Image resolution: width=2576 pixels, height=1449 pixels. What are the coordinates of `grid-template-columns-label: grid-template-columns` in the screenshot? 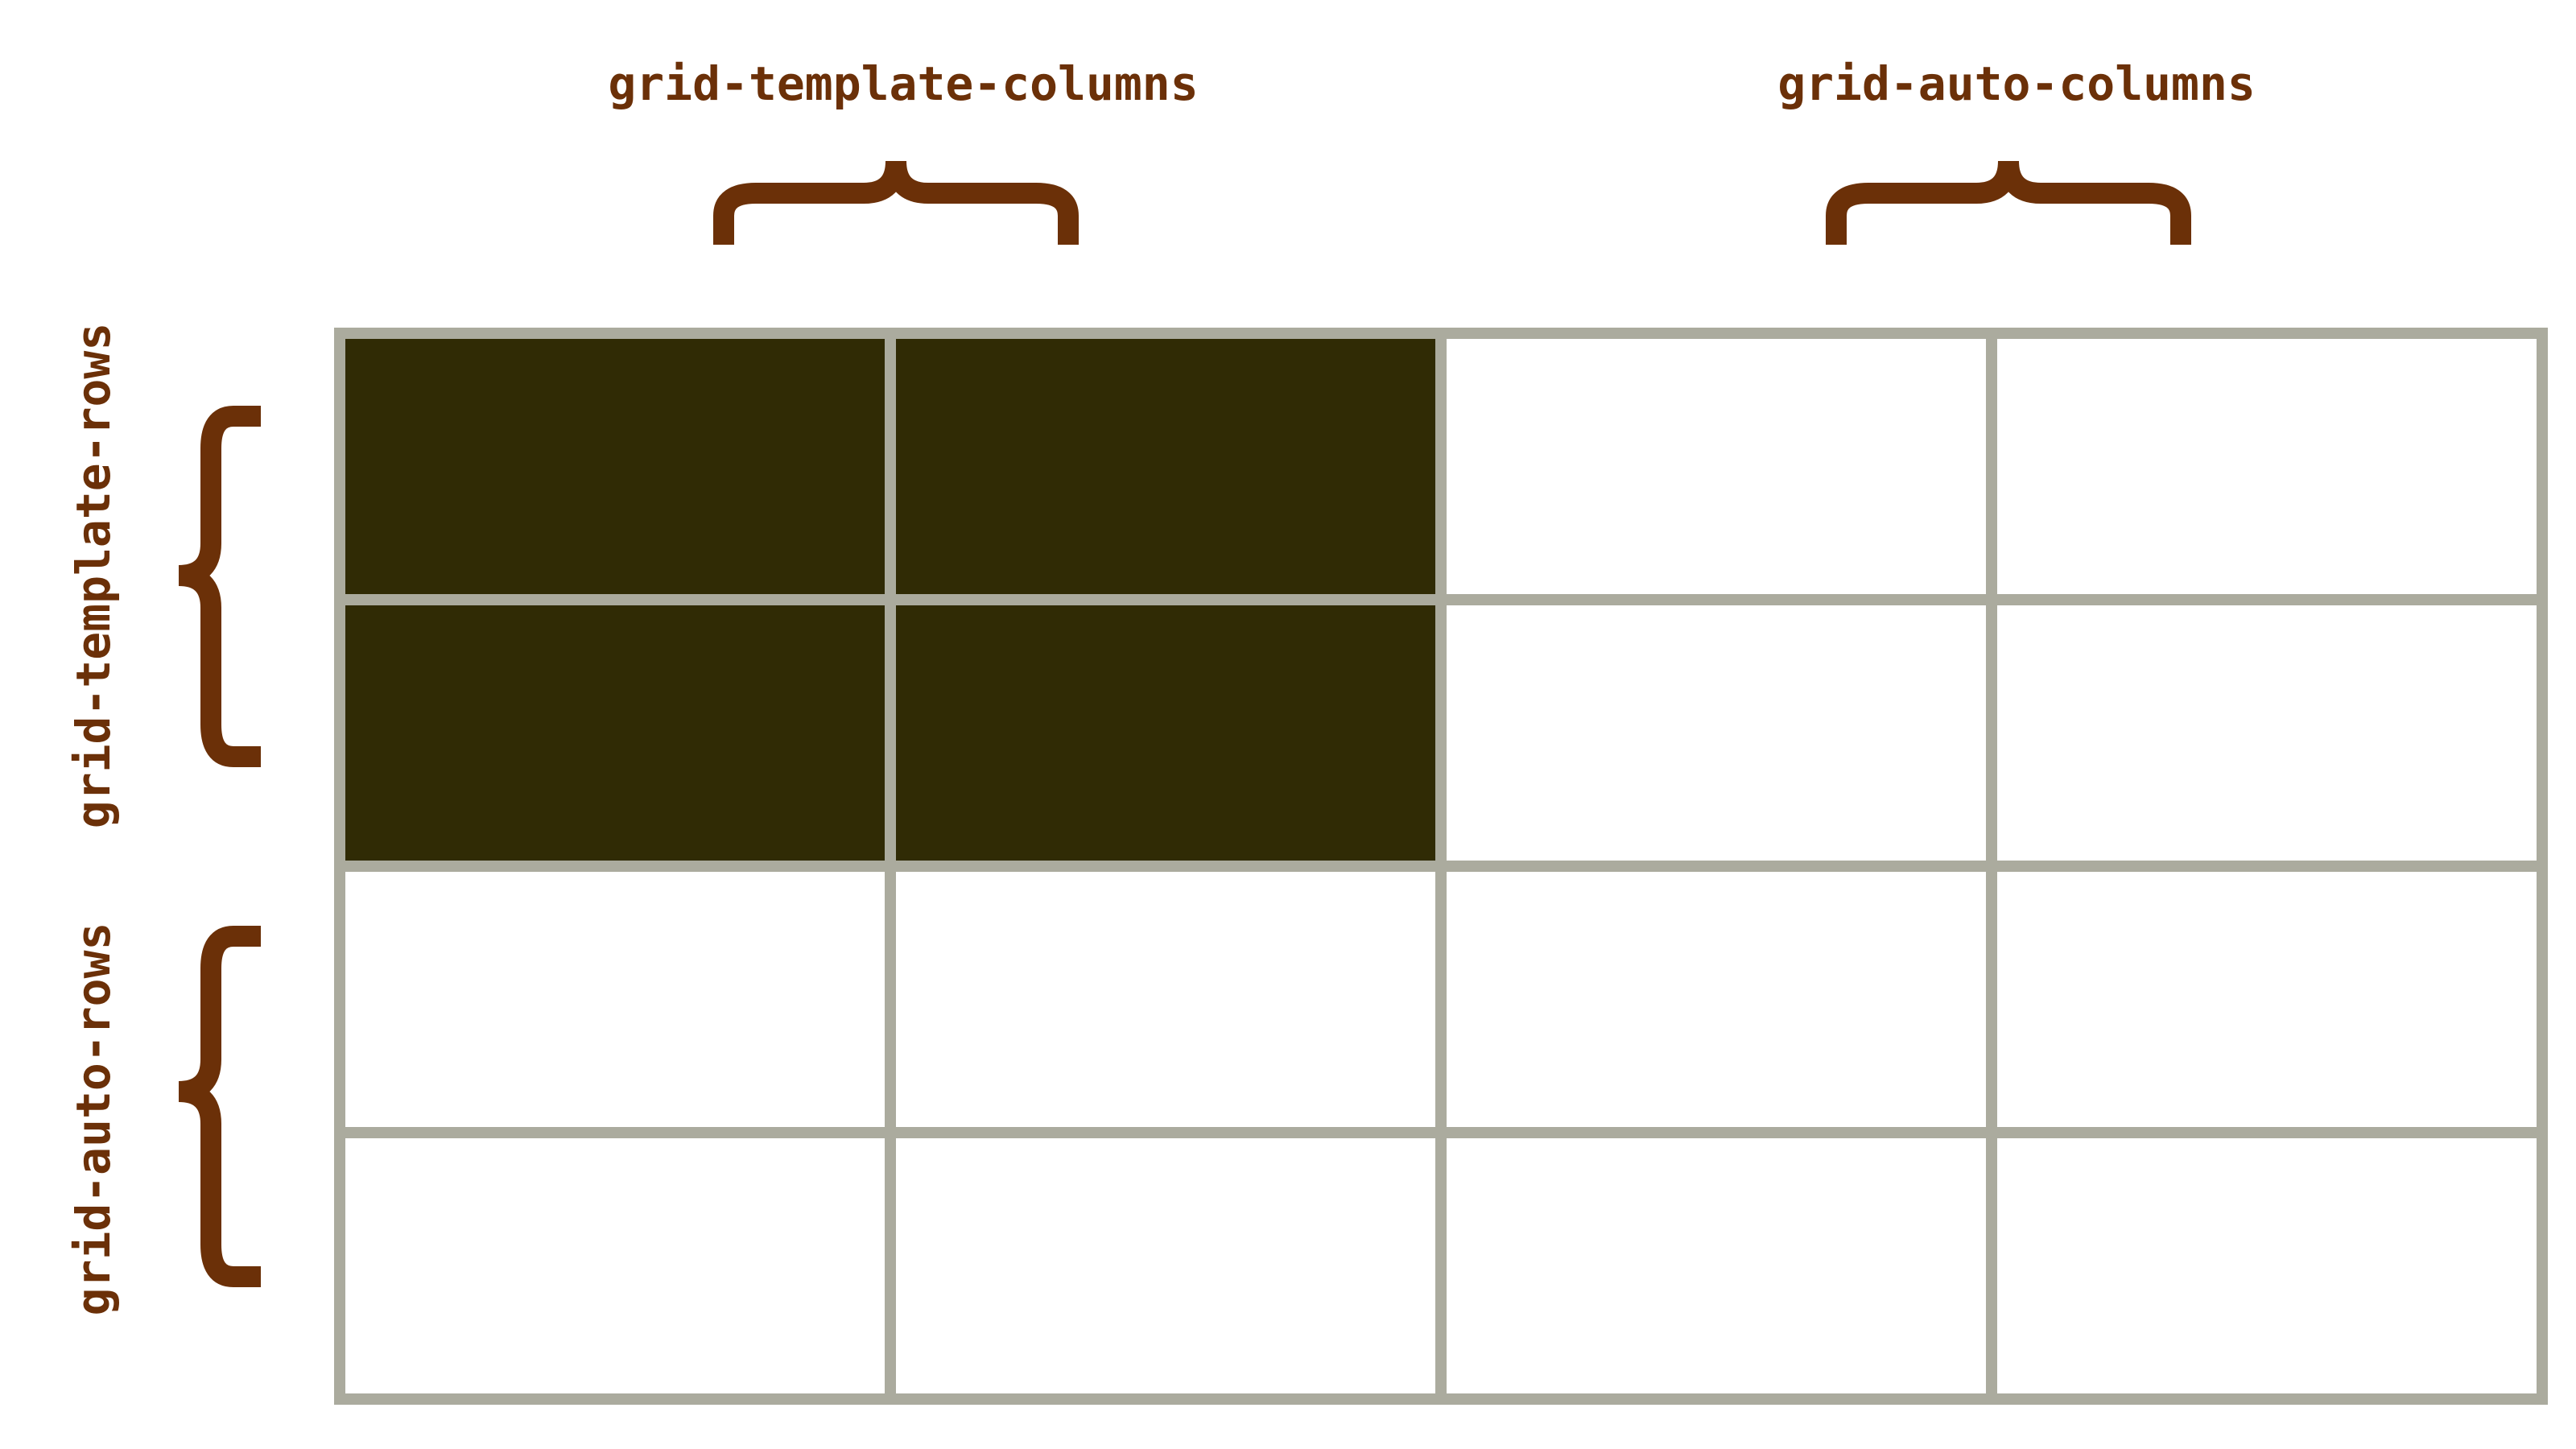 It's located at (903, 83).